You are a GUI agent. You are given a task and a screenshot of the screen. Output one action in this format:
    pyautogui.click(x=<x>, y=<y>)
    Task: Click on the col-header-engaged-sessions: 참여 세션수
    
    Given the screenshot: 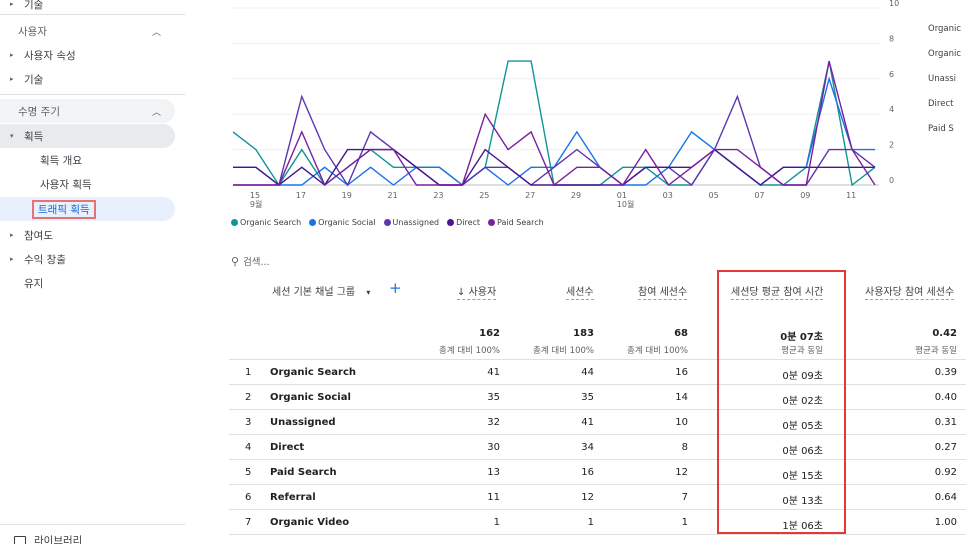 What is the action you would take?
    pyautogui.click(x=663, y=291)
    